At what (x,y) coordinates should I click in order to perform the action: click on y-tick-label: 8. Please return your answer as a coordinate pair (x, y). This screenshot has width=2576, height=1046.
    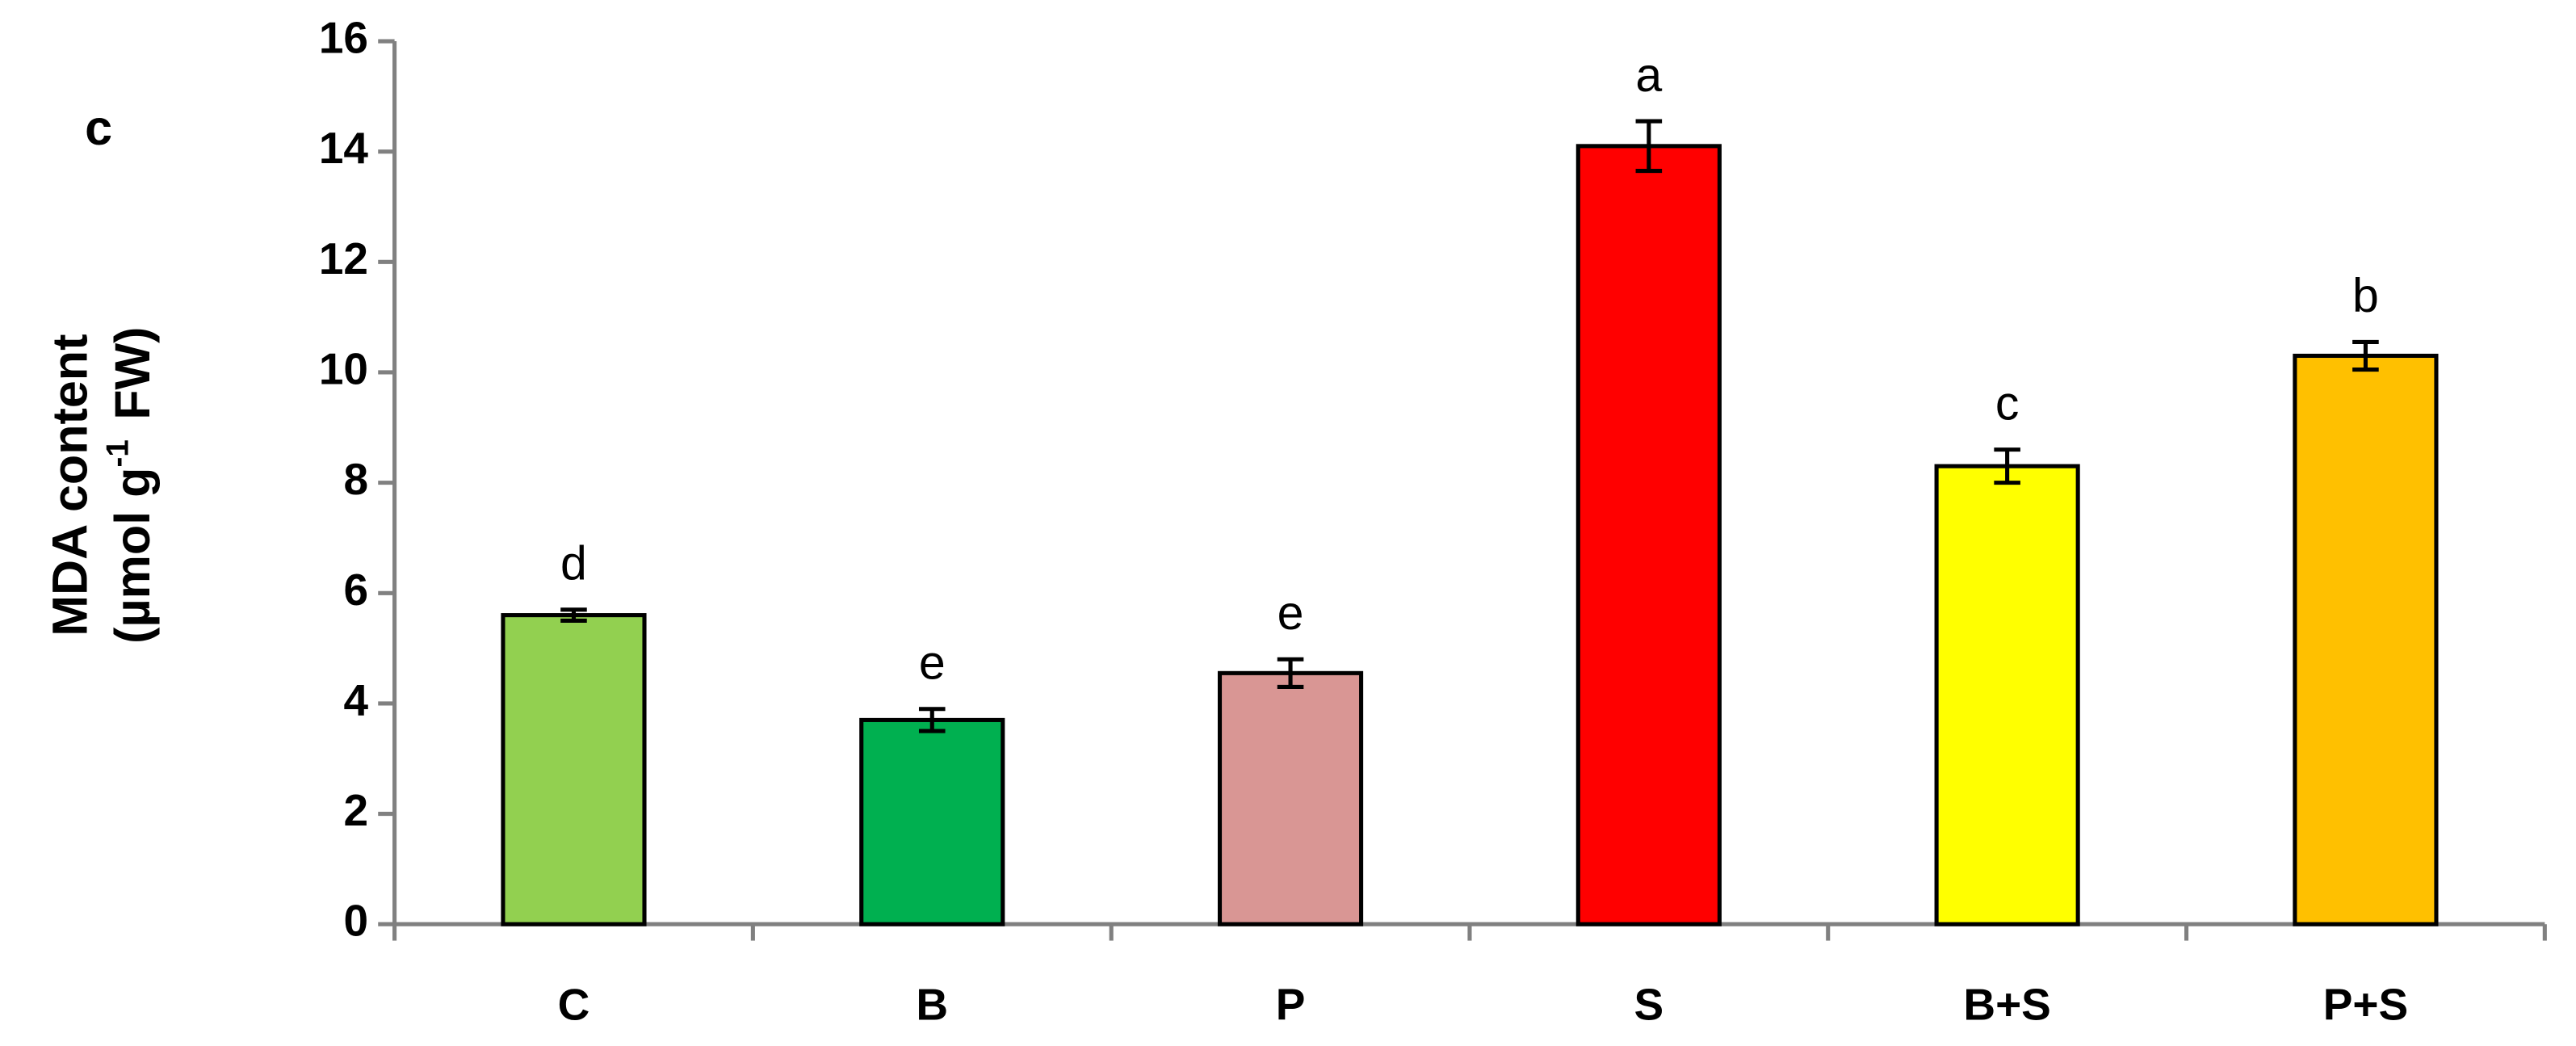
    Looking at the image, I should click on (355, 479).